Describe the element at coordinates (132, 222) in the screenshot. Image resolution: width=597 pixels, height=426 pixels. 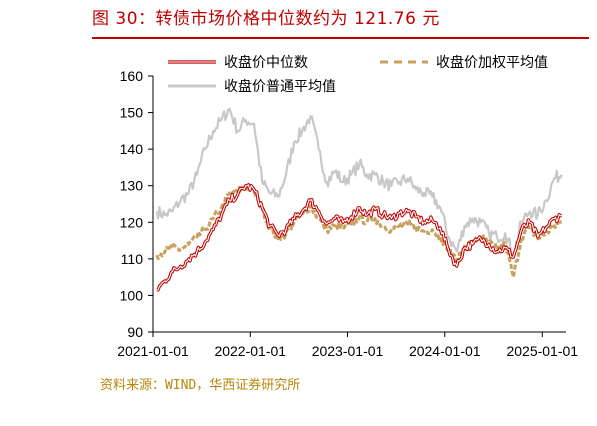
I see `y-tick-label: 120` at that location.